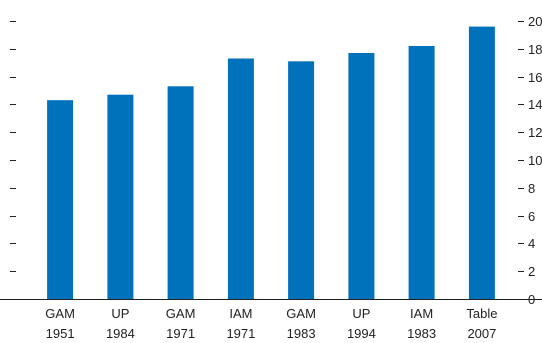 Image resolution: width=542 pixels, height=343 pixels. I want to click on y-tick-label: 10, so click(535, 160).